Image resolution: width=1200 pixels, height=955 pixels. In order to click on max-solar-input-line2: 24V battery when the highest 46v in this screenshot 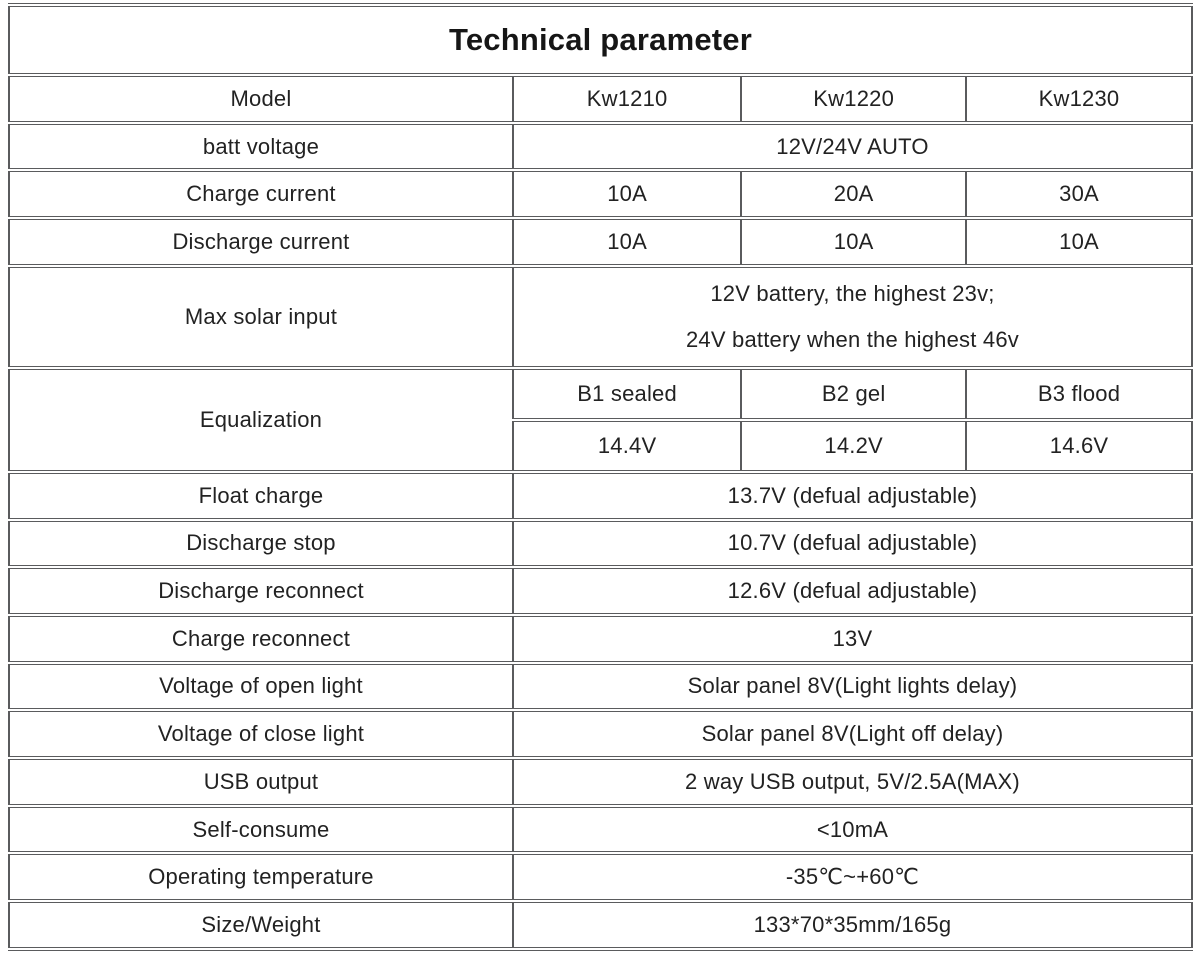, I will do `click(852, 339)`.